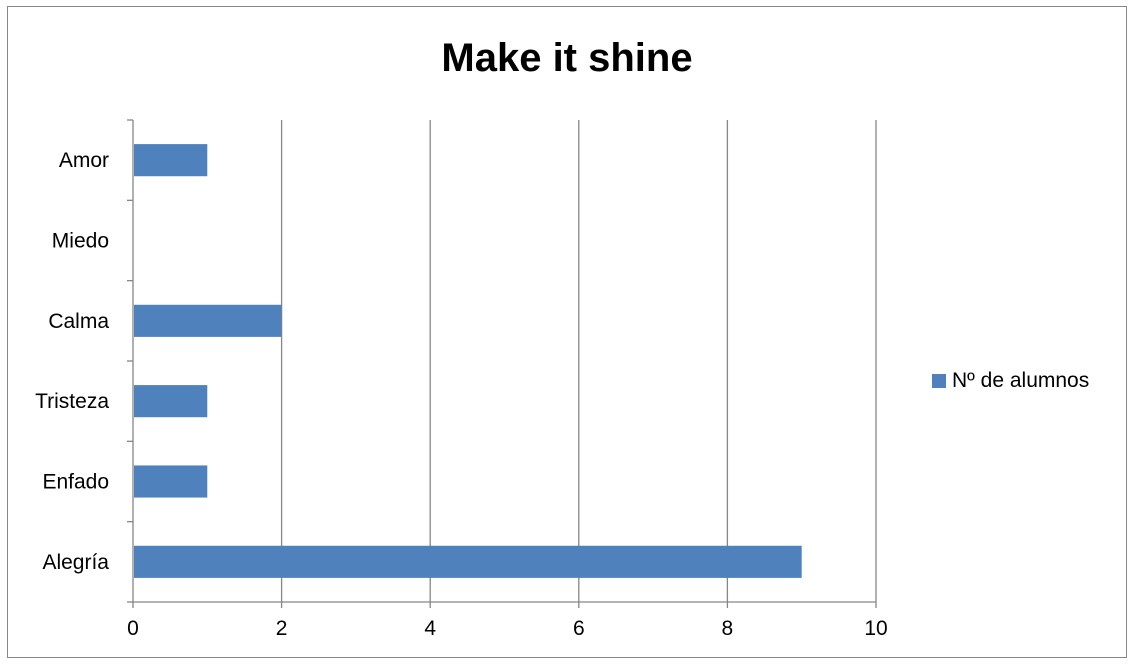 The image size is (1134, 664). I want to click on chart-title: Make it shine, so click(567, 58).